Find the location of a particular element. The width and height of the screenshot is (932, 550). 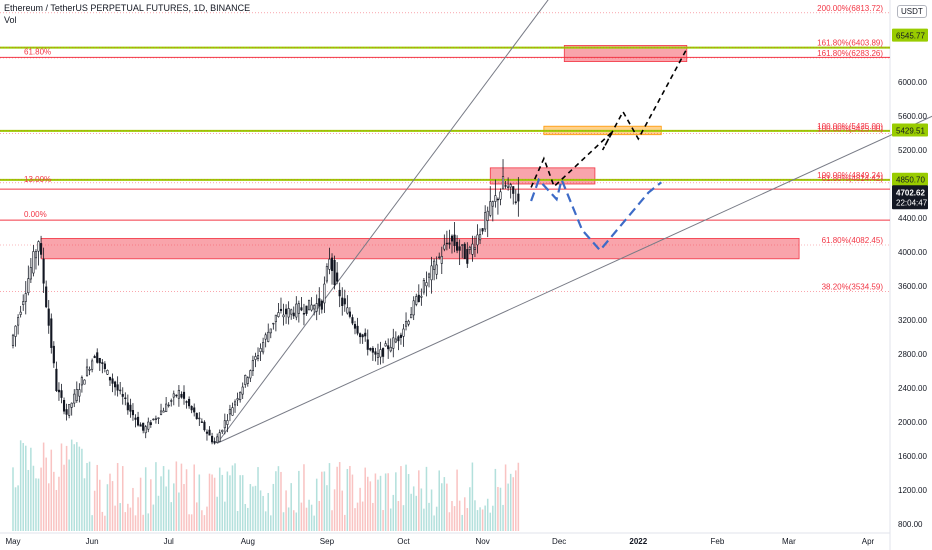

x-tick-label: Jul is located at coordinates (169, 541).